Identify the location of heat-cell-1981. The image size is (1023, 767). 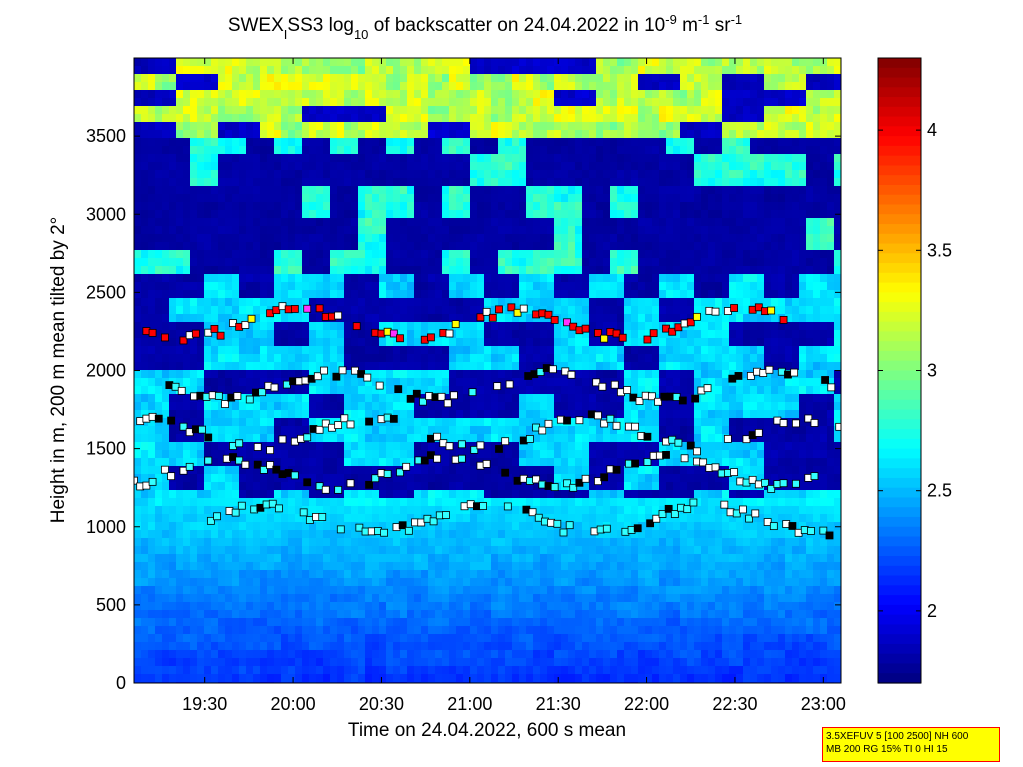
(313, 110).